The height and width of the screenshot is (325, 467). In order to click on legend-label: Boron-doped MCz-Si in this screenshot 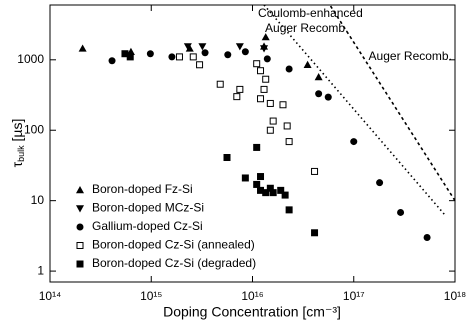, I will do `click(148, 208)`.